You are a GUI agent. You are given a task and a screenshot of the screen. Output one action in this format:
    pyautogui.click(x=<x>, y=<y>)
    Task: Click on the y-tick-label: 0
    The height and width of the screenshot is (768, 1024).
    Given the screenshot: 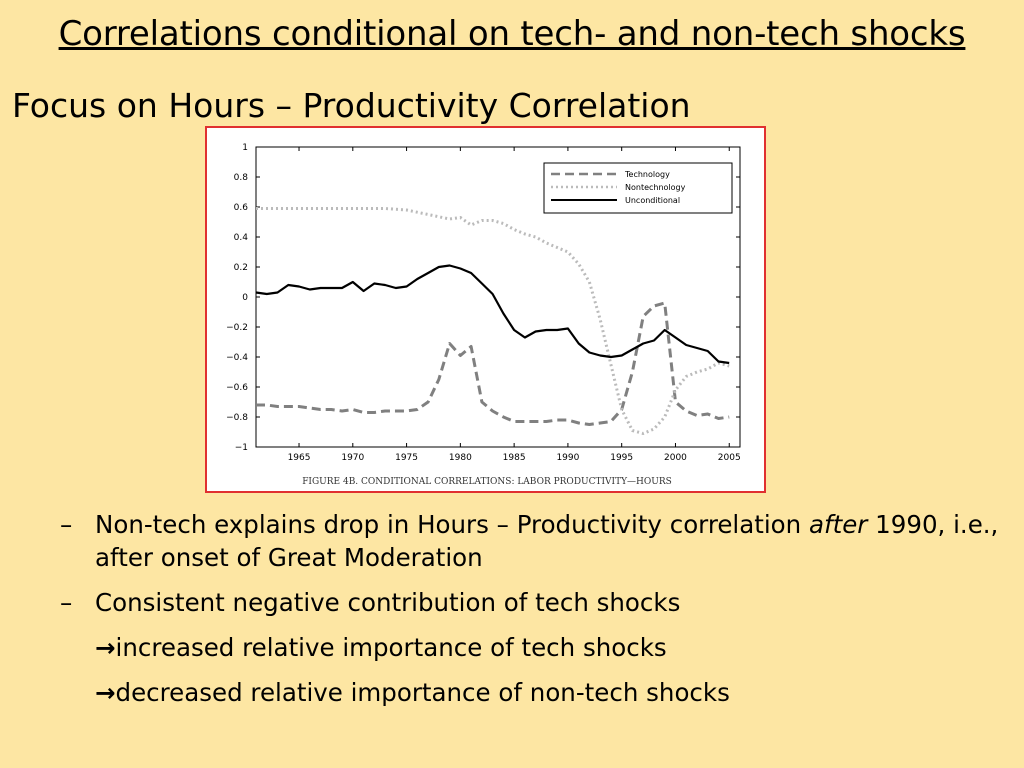 What is the action you would take?
    pyautogui.click(x=245, y=298)
    